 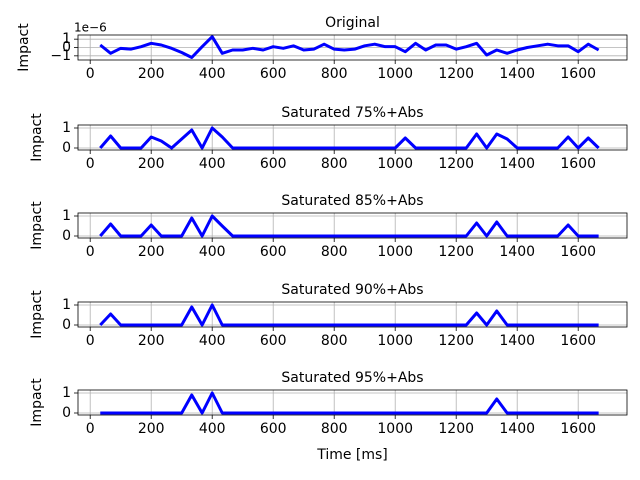 I want to click on subplot-title: Saturated 75%+Abs, so click(x=352, y=113).